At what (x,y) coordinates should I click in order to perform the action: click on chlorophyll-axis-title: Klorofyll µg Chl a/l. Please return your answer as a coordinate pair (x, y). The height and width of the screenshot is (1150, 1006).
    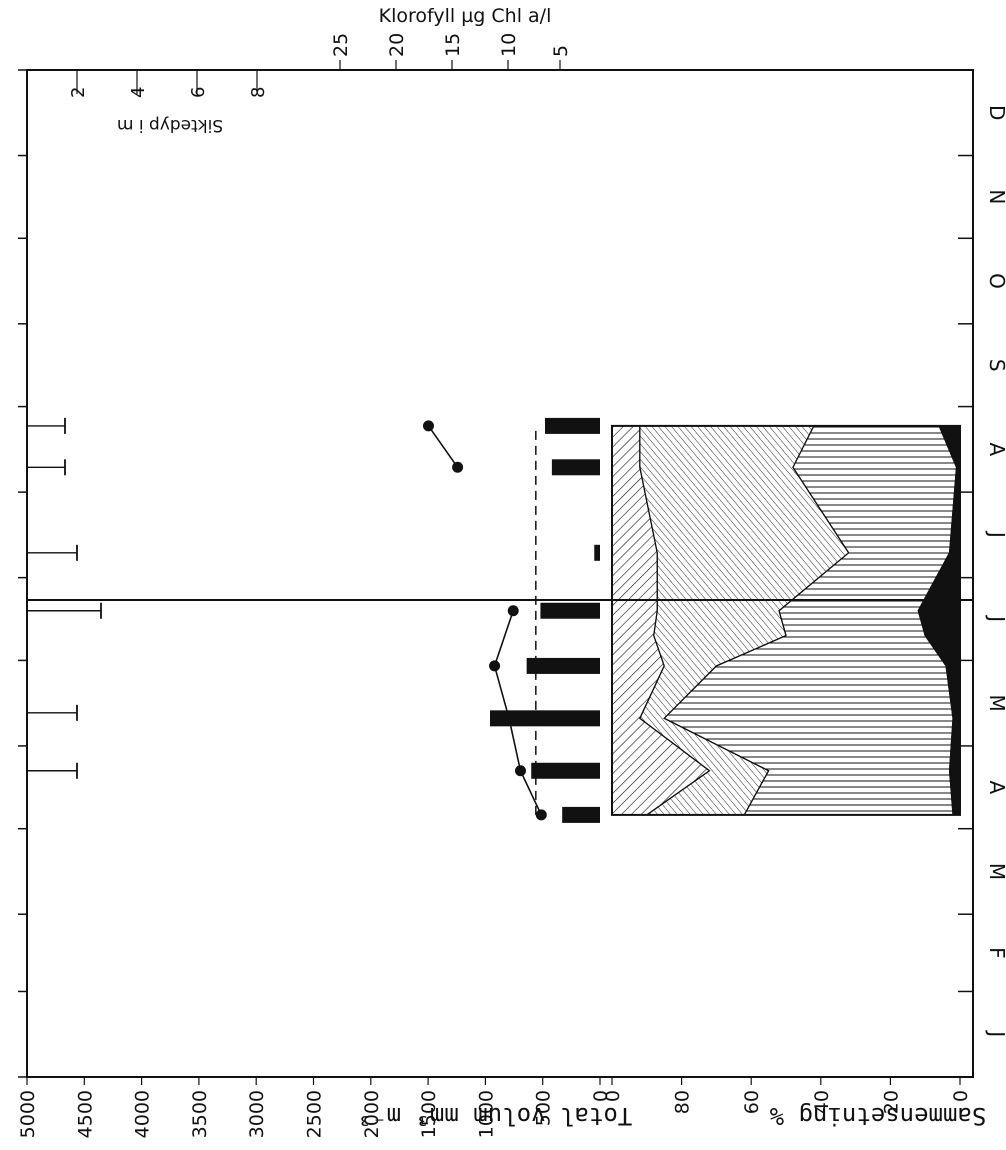
    Looking at the image, I should click on (465, 16).